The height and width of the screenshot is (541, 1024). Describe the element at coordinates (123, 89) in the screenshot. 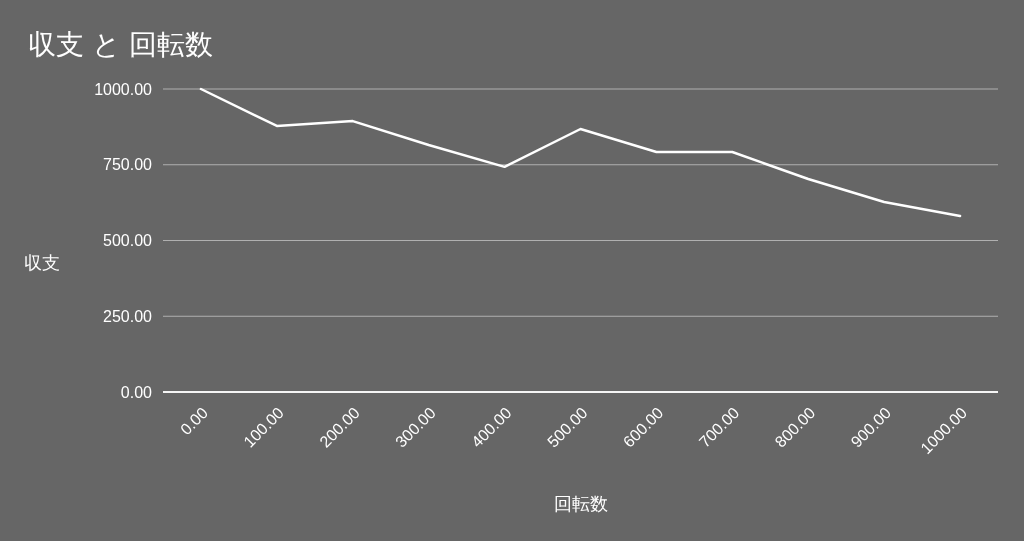

I see `y-tick-label: 1000.00` at that location.